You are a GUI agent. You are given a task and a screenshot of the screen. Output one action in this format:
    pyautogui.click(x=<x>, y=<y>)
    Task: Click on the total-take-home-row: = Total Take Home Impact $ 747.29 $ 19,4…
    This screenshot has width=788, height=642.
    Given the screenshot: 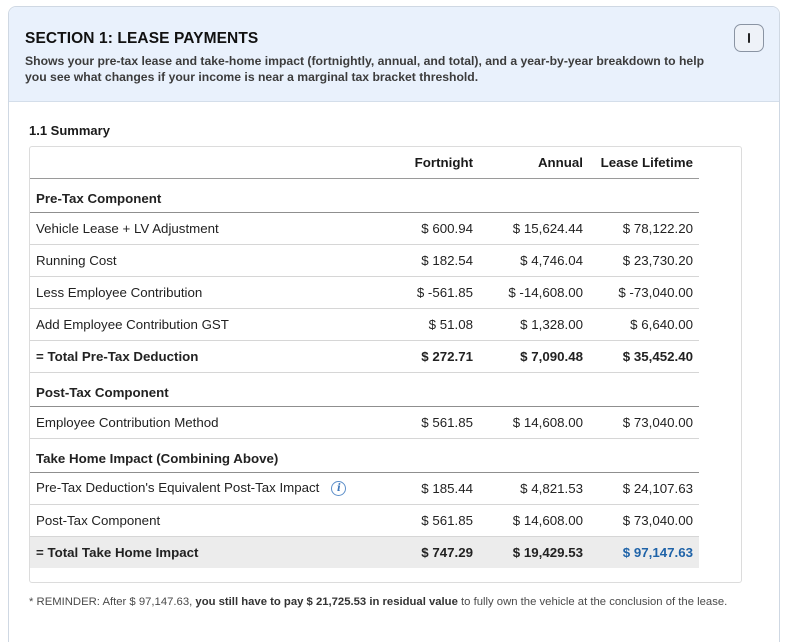 What is the action you would take?
    pyautogui.click(x=364, y=552)
    